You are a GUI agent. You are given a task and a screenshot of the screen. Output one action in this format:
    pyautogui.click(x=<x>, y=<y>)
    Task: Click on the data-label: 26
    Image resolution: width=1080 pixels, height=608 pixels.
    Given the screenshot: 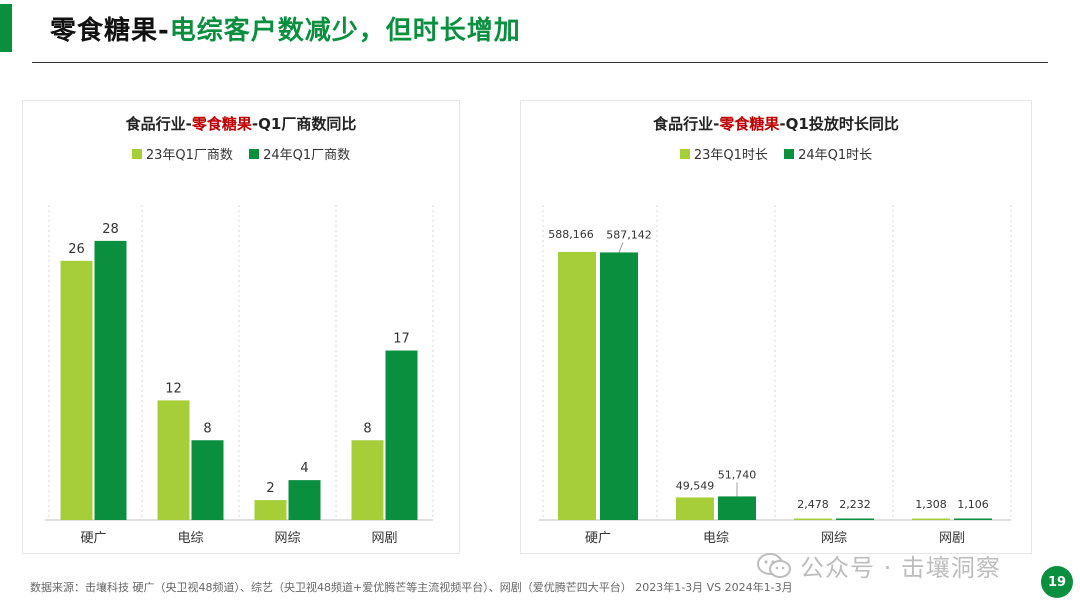 What is the action you would take?
    pyautogui.click(x=76, y=249)
    